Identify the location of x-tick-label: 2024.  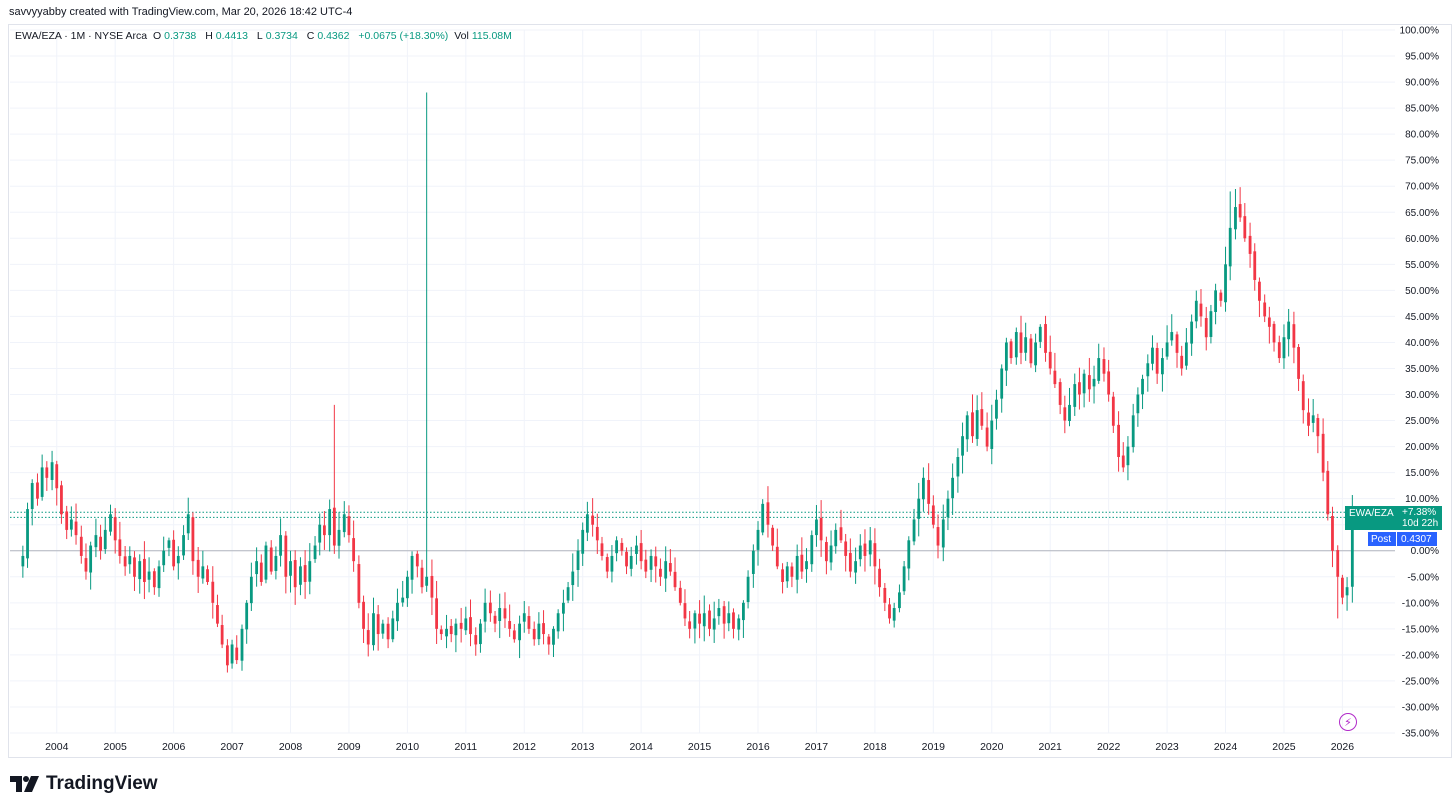
(1226, 747).